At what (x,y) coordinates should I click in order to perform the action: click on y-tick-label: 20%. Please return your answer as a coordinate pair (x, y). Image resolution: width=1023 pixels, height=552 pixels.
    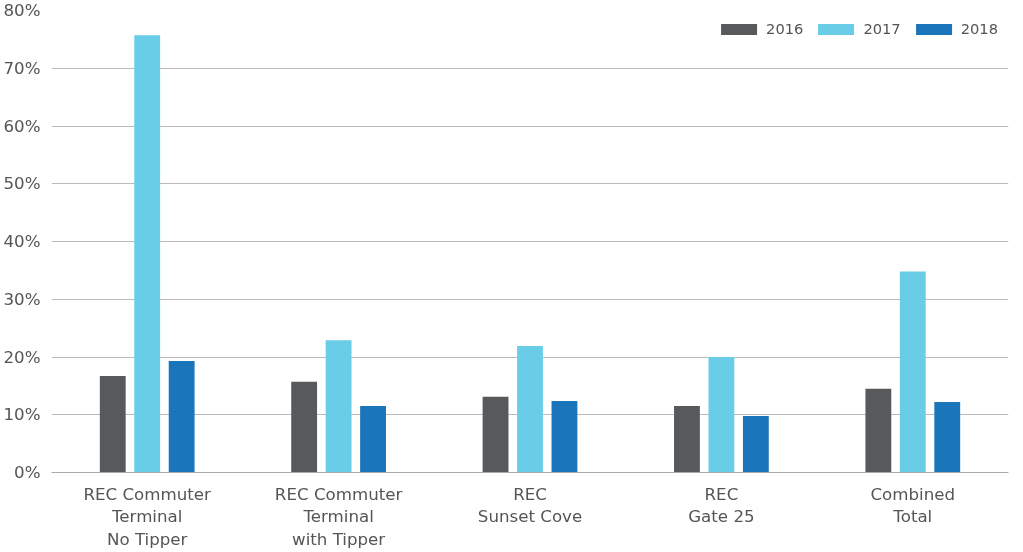
    Looking at the image, I should click on (22, 357).